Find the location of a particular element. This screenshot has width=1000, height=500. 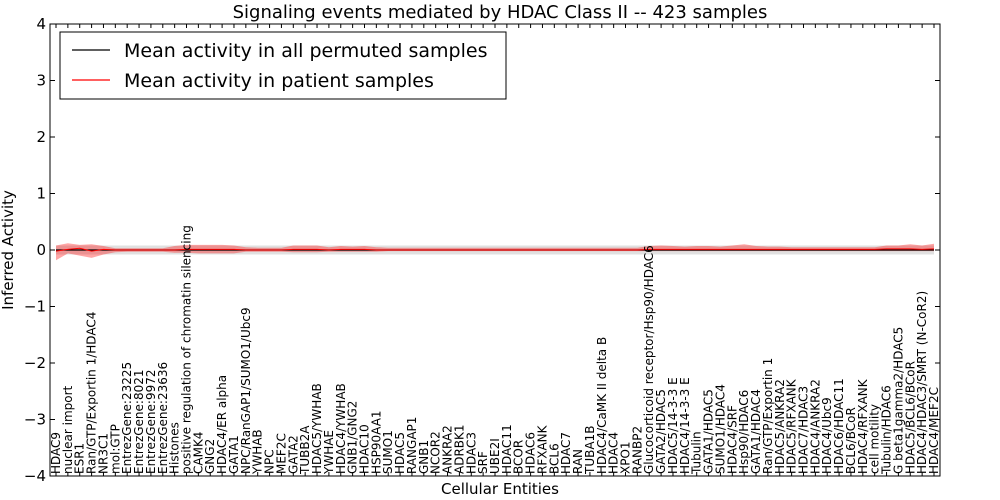

x-axis-title: Cellular Entities is located at coordinates (500, 489).